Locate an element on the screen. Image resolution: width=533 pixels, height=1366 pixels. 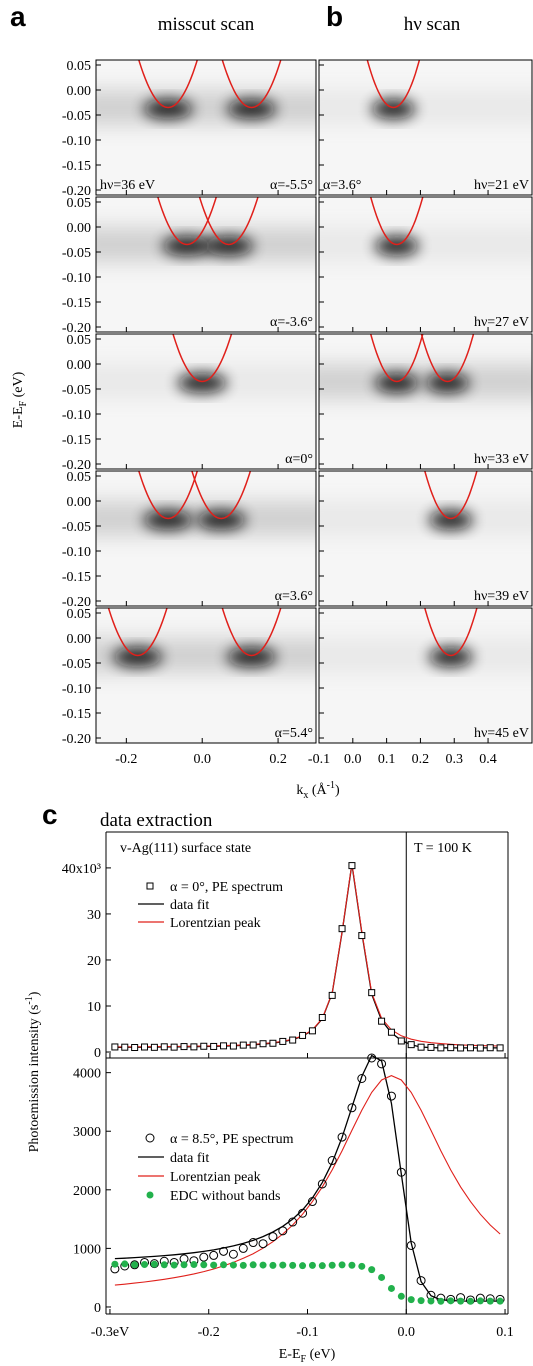
y-tick-label: 30 is located at coordinates (94, 915).